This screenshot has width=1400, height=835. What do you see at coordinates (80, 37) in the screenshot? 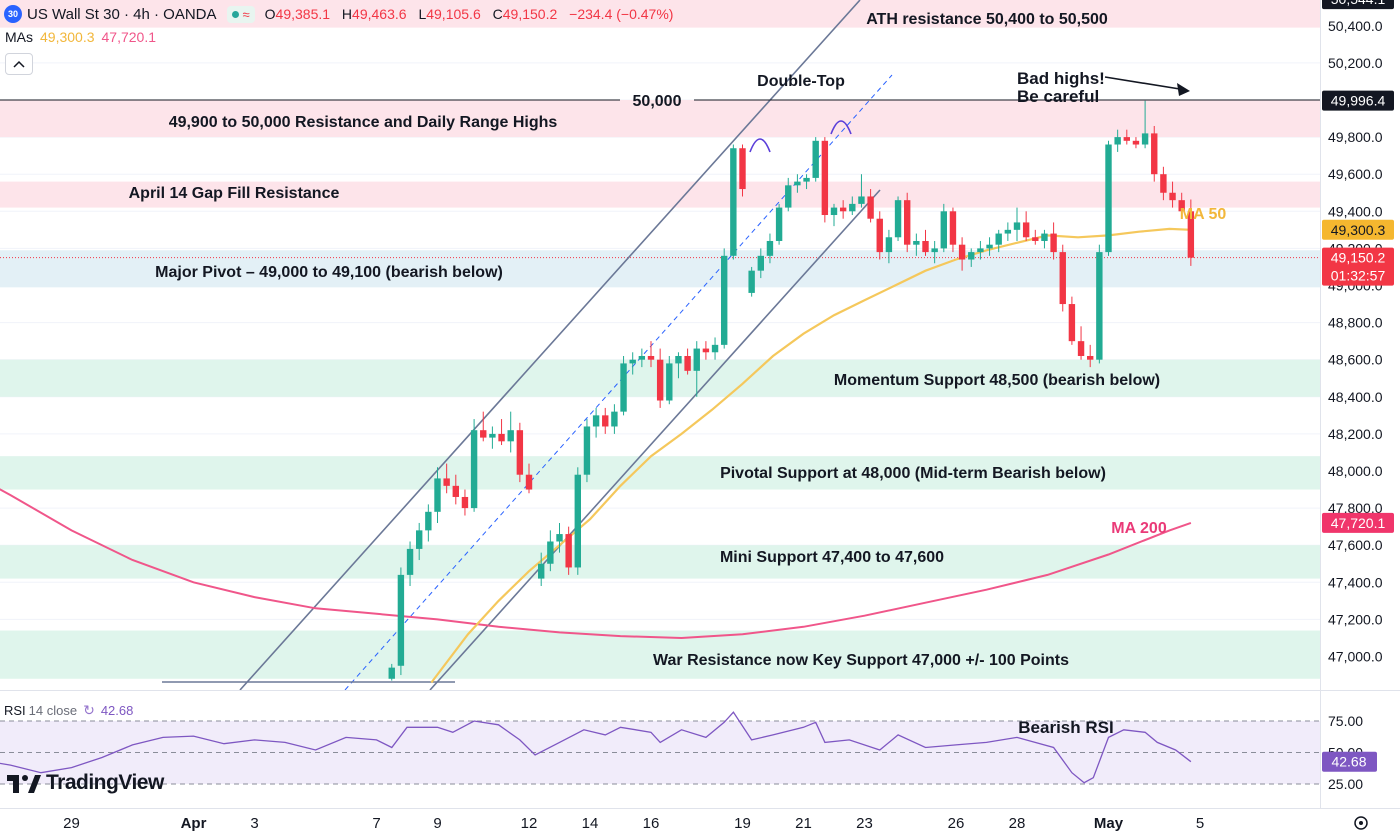
I see `moving-averages-legend: MAs 49,300.3 47,720.1` at bounding box center [80, 37].